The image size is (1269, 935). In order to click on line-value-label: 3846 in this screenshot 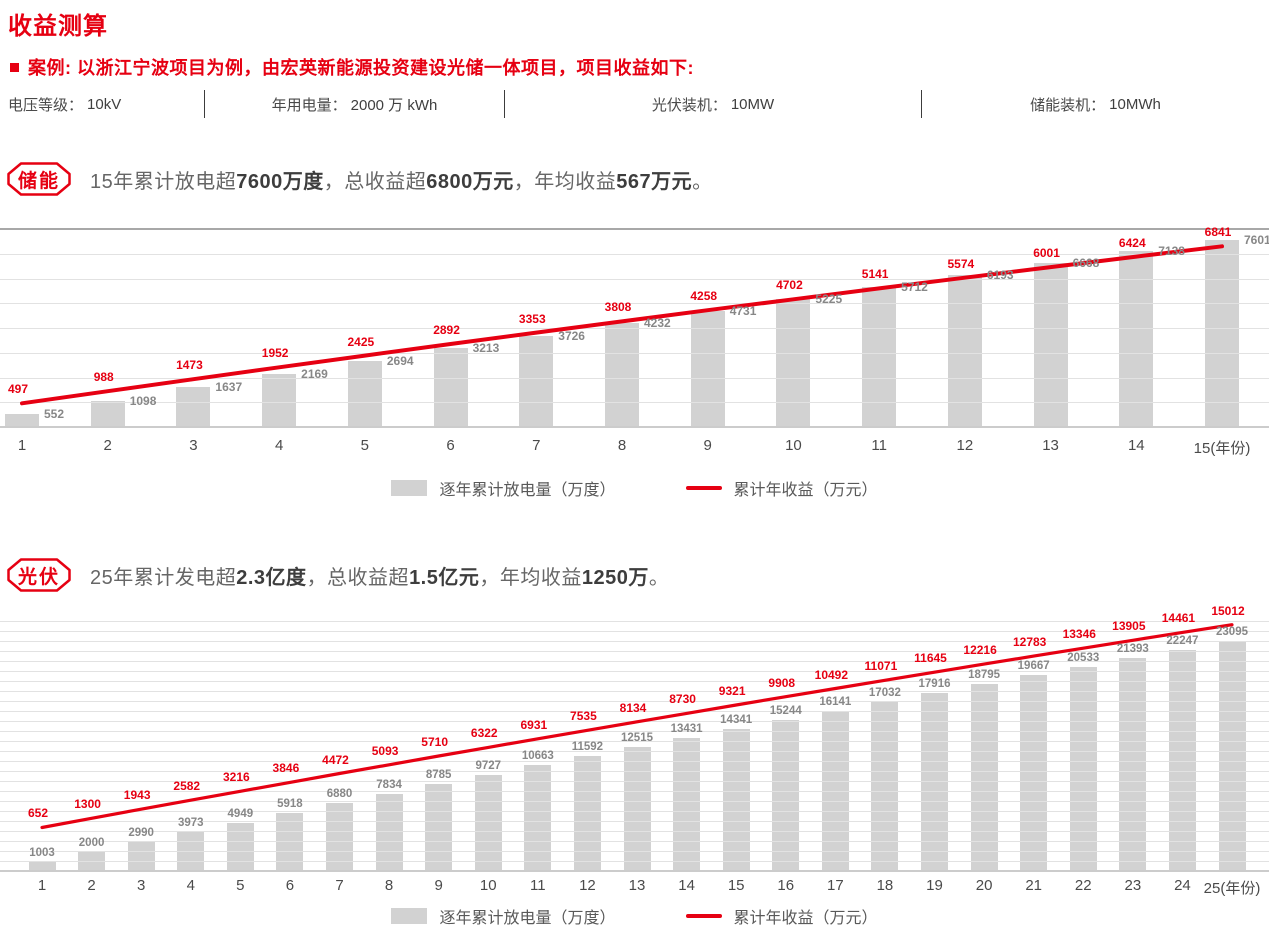, I will do `click(286, 768)`.